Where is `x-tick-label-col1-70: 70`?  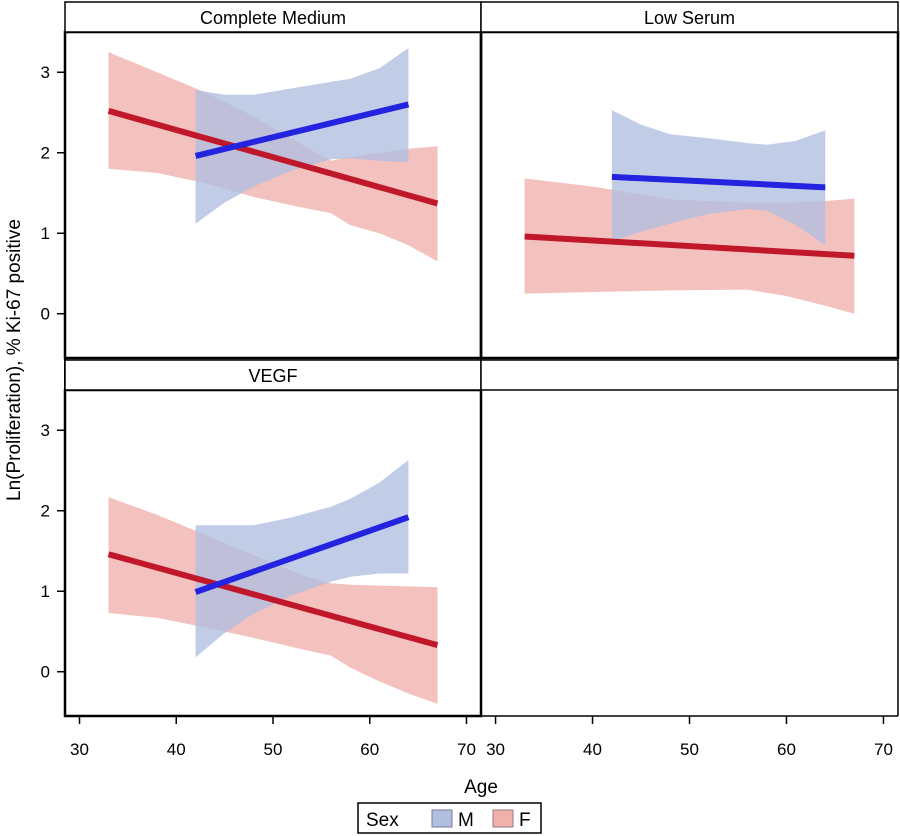
x-tick-label-col1-70: 70 is located at coordinates (466, 749).